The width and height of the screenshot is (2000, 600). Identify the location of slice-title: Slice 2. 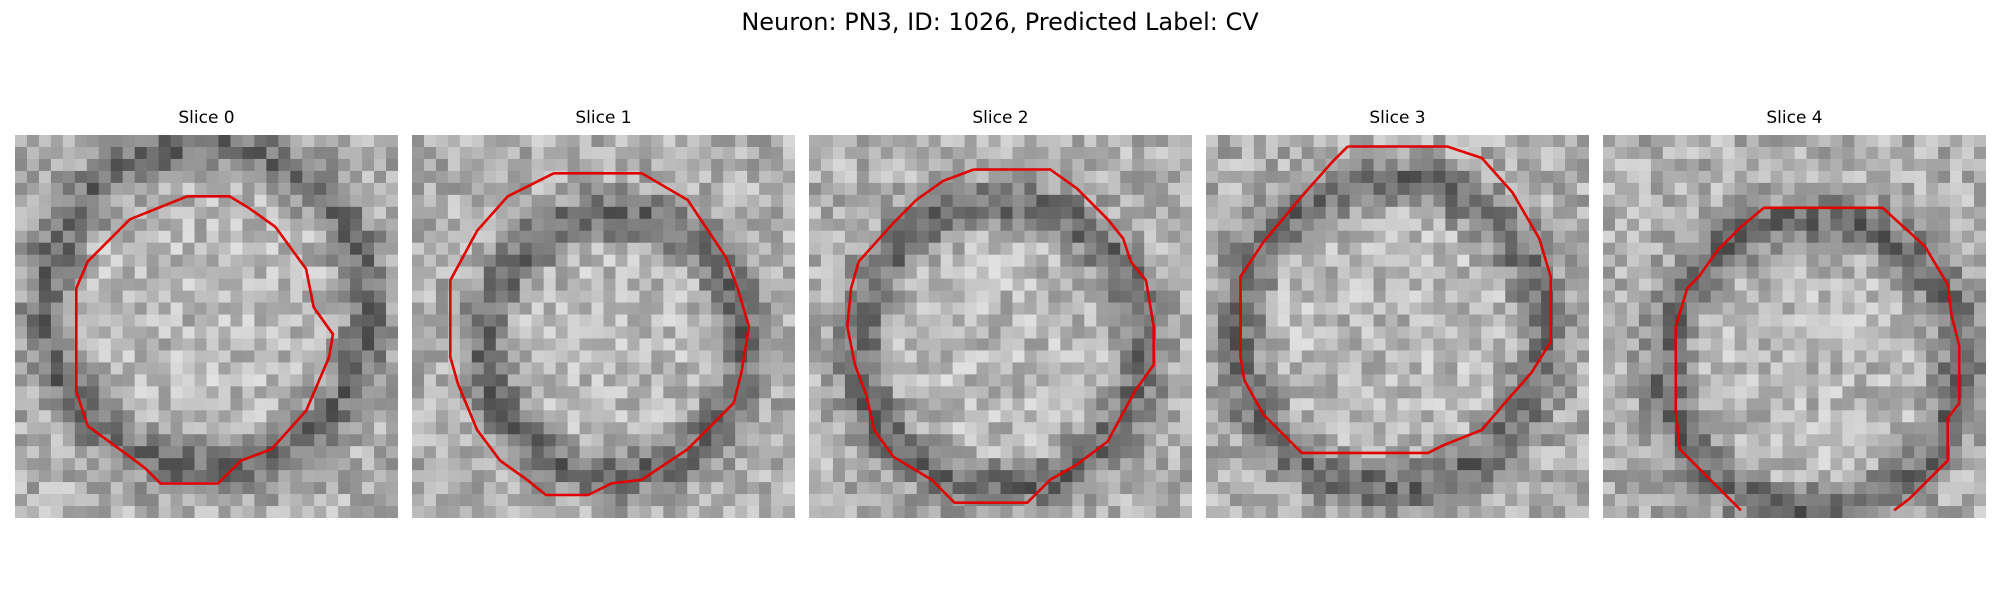
(1000, 118).